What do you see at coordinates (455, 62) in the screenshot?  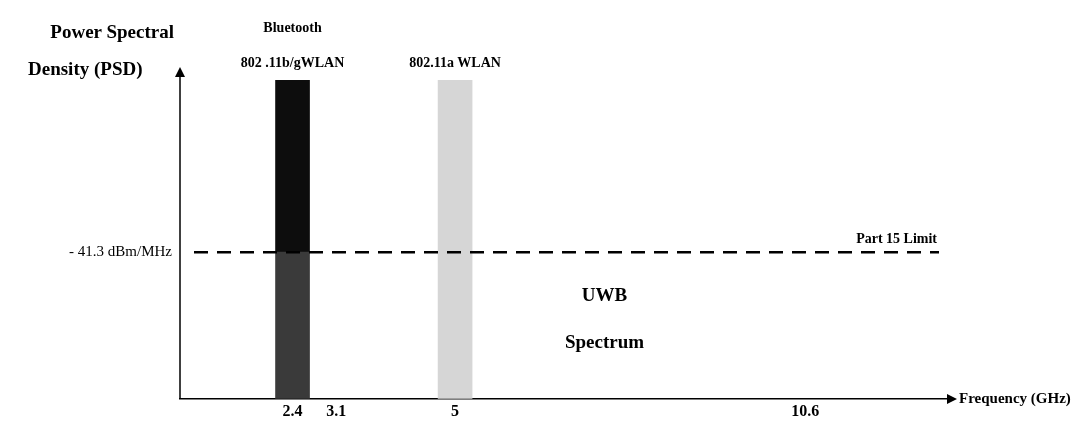 I see `annotation: 802.11a WLAN` at bounding box center [455, 62].